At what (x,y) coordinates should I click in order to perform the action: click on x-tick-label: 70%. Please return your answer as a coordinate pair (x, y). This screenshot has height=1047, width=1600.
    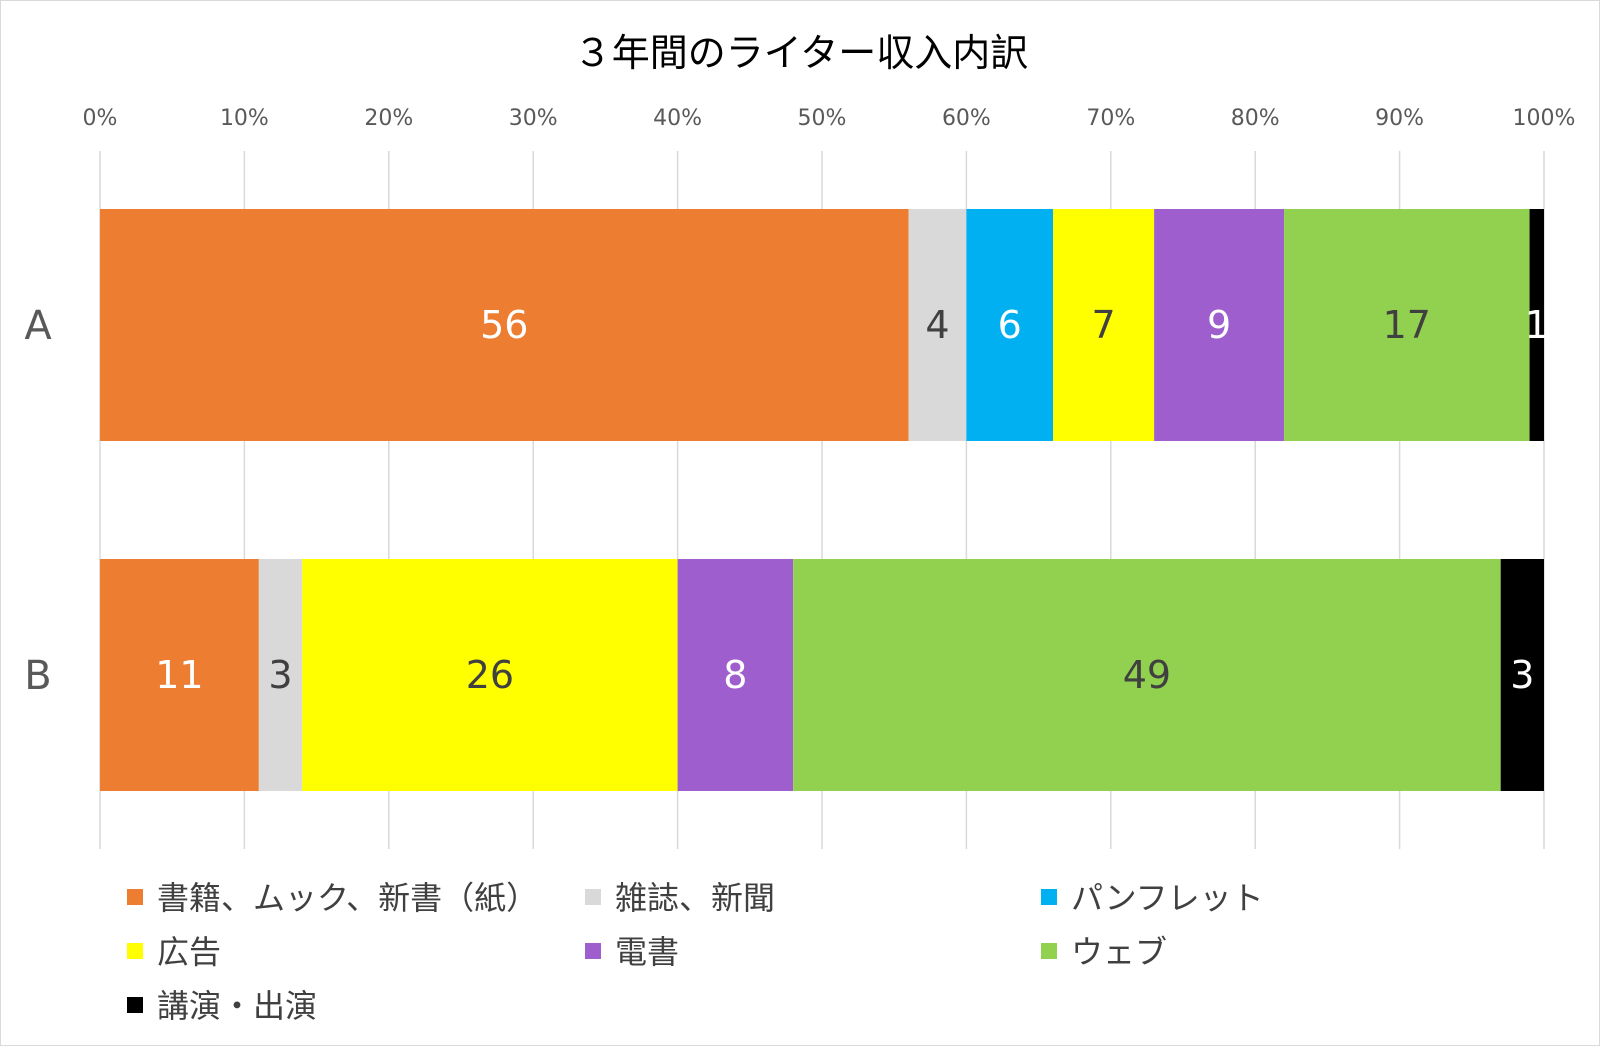
    Looking at the image, I should click on (1110, 118).